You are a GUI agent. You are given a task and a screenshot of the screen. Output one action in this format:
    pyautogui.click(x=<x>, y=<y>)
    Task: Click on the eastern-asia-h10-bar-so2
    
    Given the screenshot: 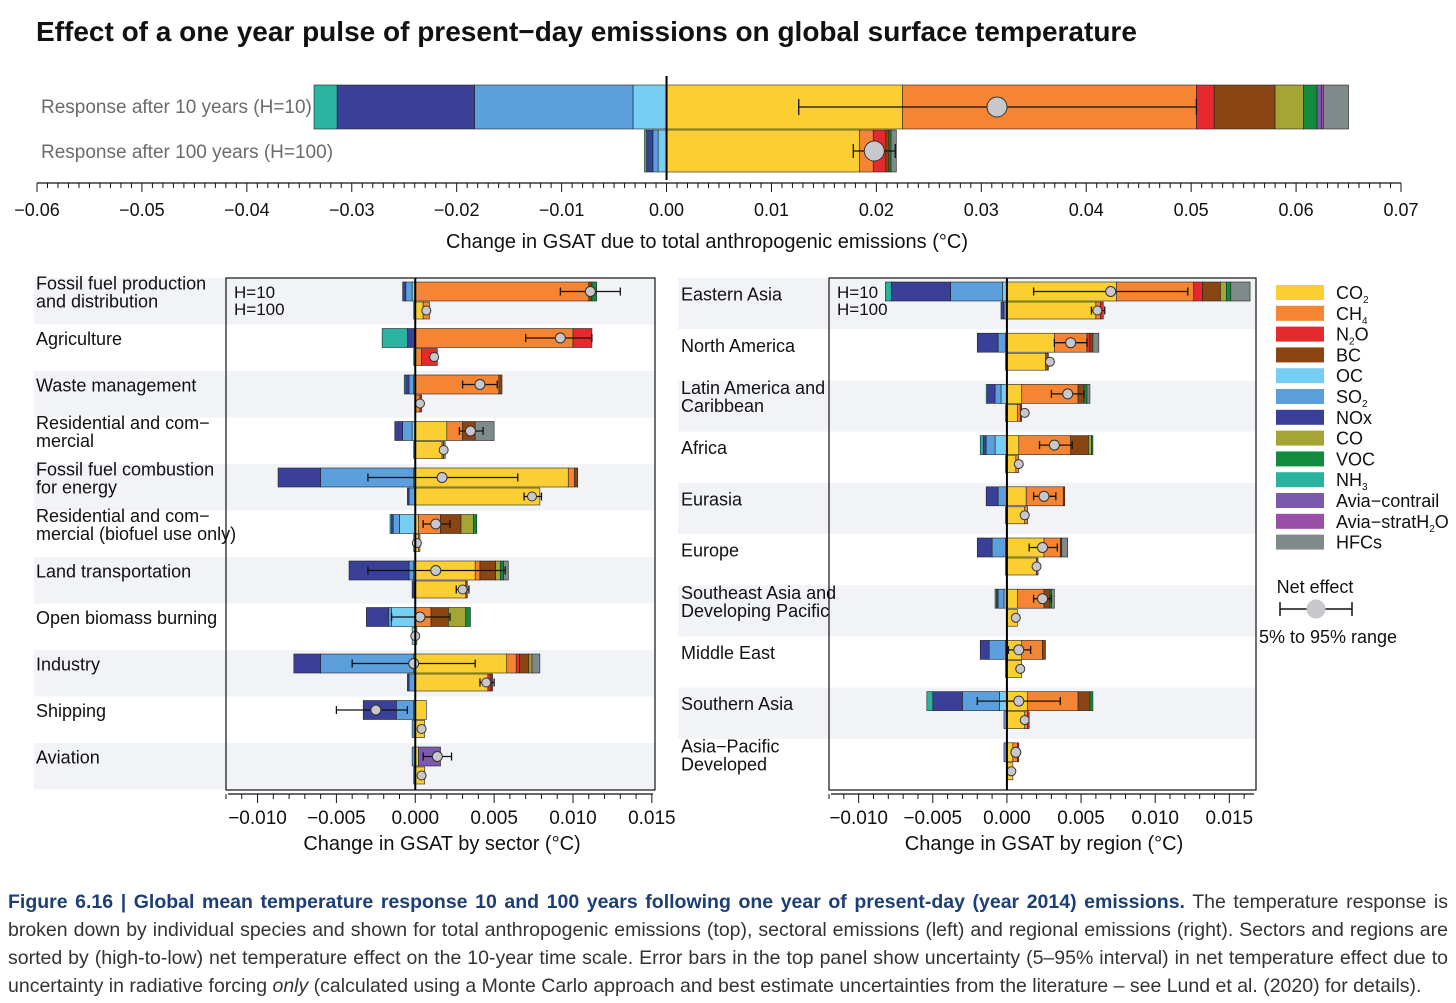 What is the action you would take?
    pyautogui.click(x=976, y=291)
    